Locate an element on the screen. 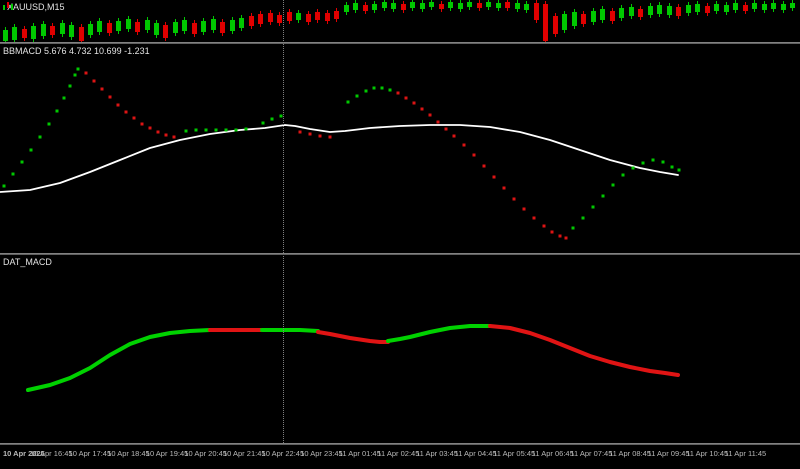  time-axis-label: 10 Apr 16:45 is located at coordinates (51, 453).